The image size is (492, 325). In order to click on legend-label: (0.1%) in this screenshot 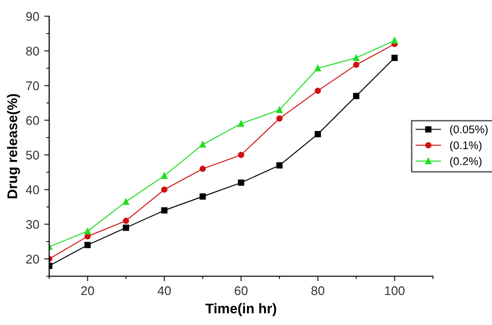, I will do `click(466, 146)`.